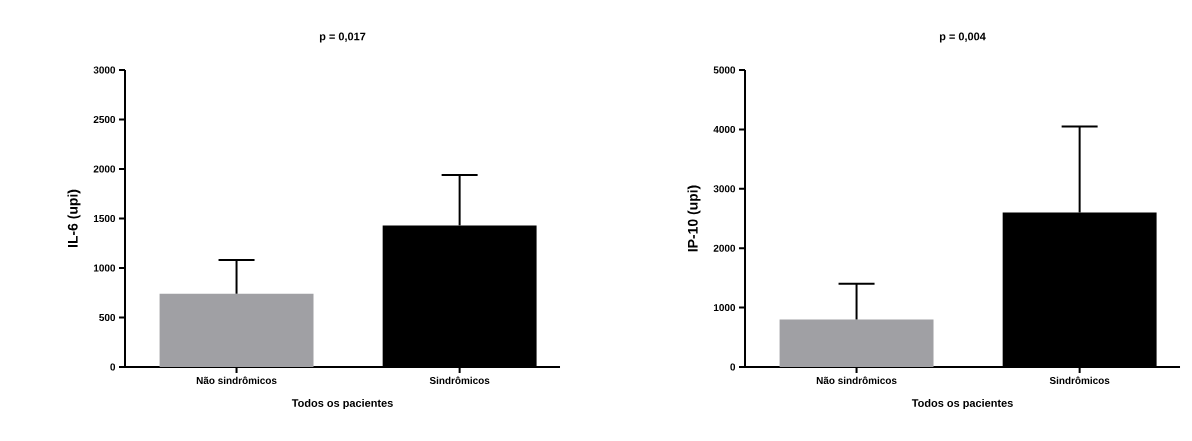  Describe the element at coordinates (104, 119) in the screenshot. I see `y-tick-label: 2500` at that location.